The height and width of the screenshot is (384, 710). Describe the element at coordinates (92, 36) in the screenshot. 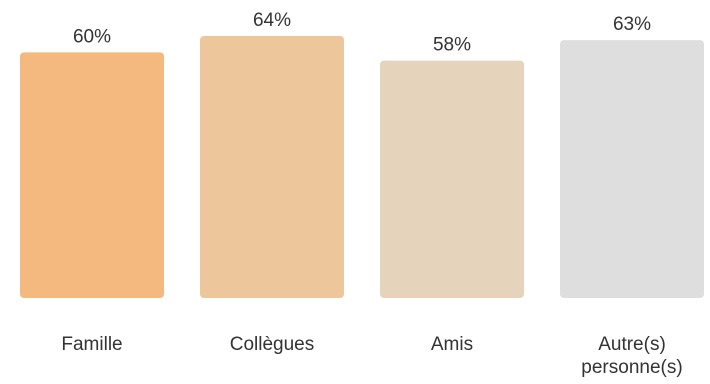

I see `bar-value-label-1: 60%` at that location.